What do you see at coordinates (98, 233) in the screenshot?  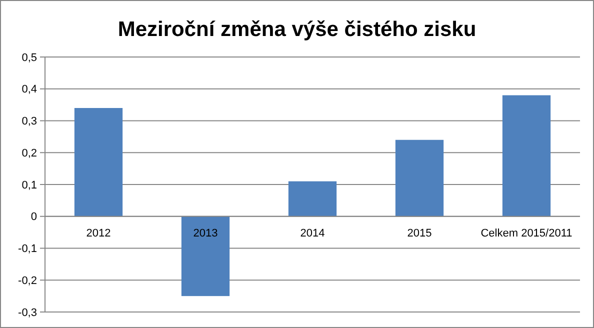 I see `x-tick-label: 2012` at bounding box center [98, 233].